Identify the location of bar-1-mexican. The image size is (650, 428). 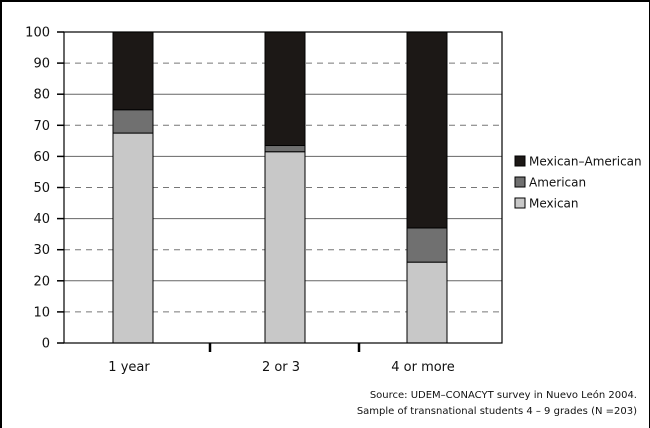
(133, 238).